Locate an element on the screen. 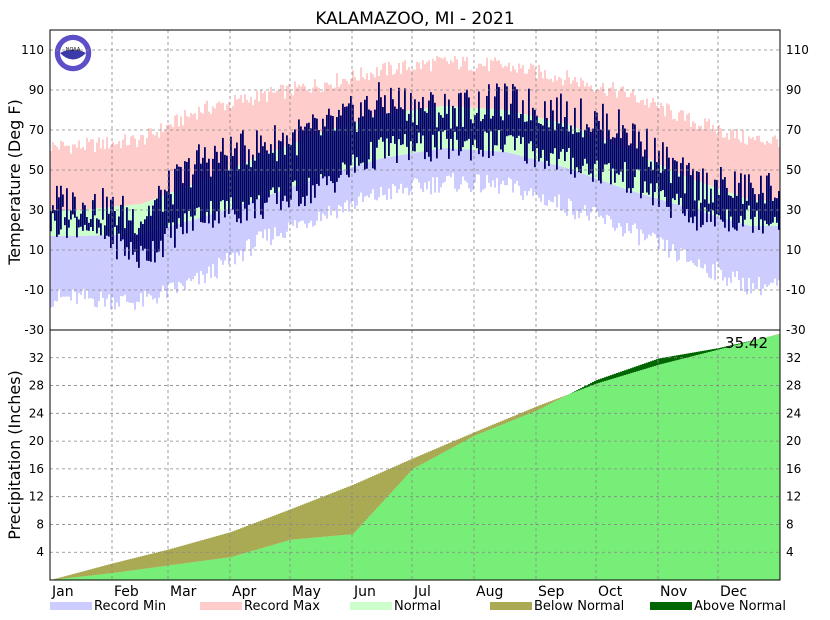 The width and height of the screenshot is (830, 620). temp-tick-label-left: 70 is located at coordinates (36, 130).